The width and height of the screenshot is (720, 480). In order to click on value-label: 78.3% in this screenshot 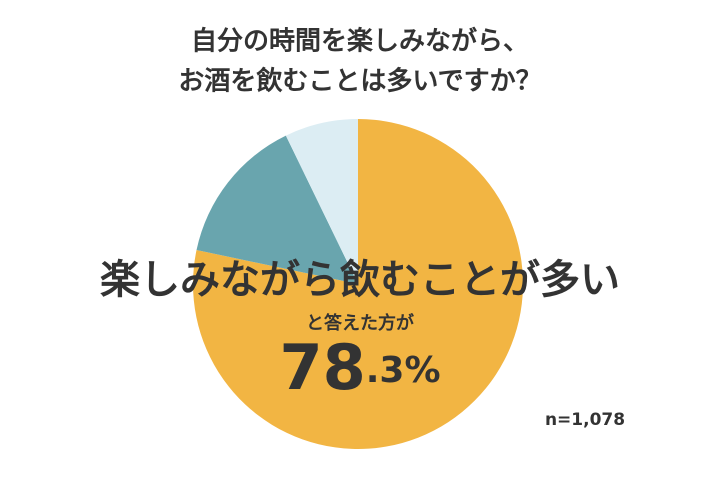, I will do `click(359, 367)`.